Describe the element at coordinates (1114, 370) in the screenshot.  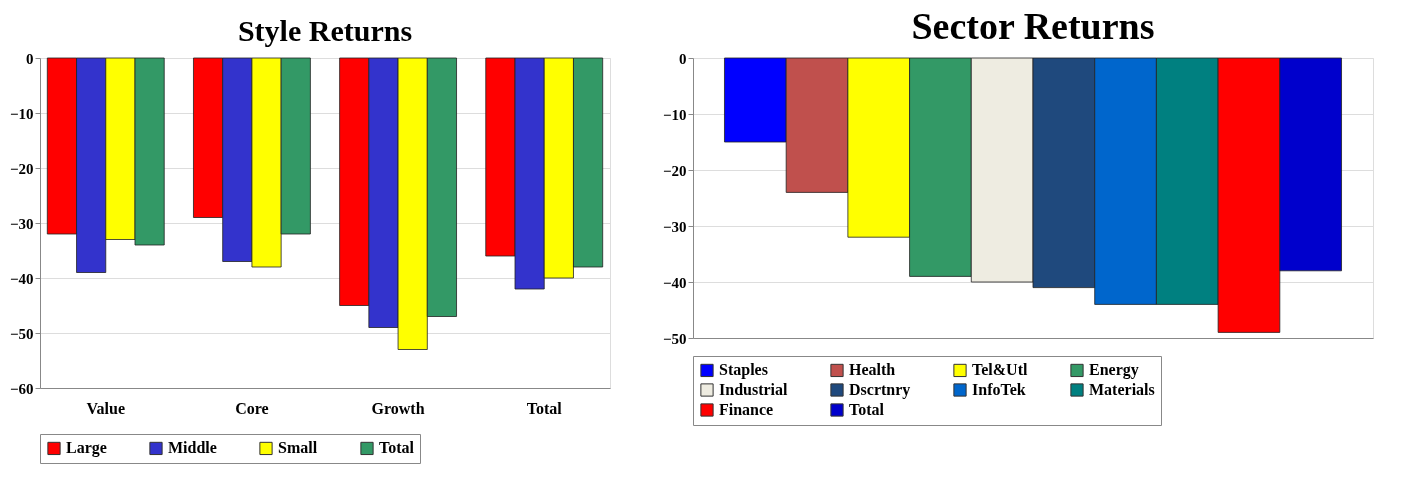
I see `legend-label: Energy` at that location.